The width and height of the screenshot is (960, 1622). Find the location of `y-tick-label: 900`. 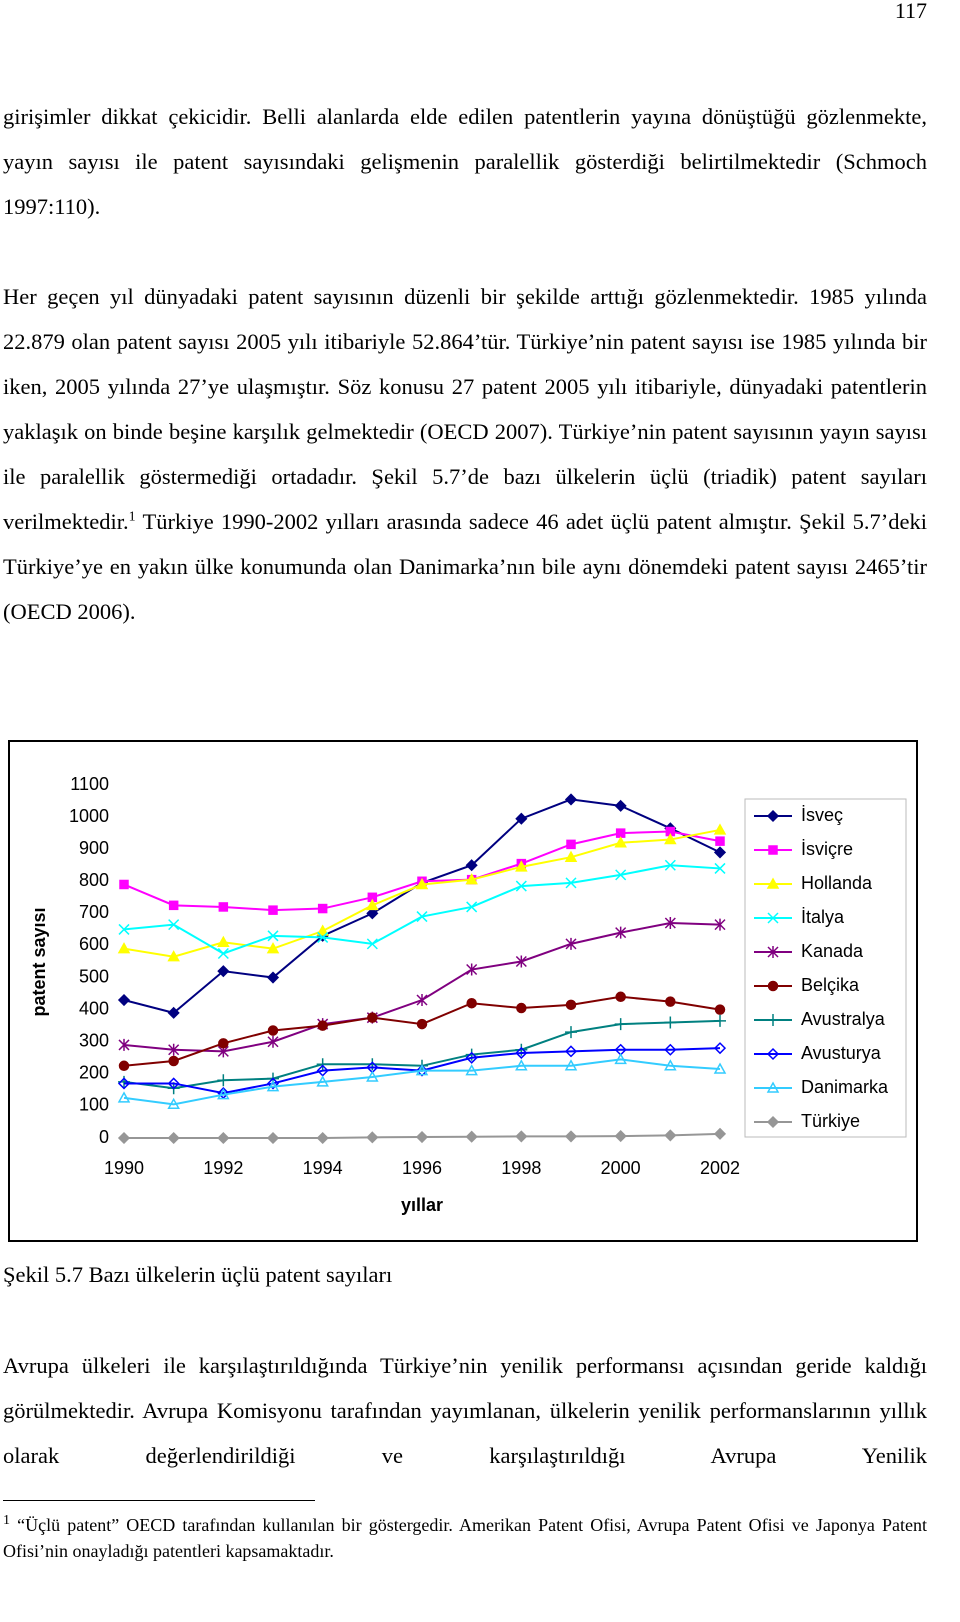

y-tick-label: 900 is located at coordinates (94, 848).